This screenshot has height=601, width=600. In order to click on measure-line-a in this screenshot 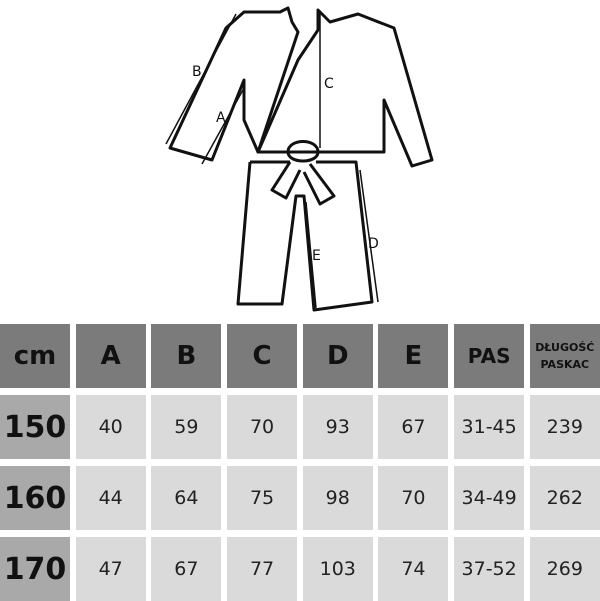, I will do `click(223, 126)`.